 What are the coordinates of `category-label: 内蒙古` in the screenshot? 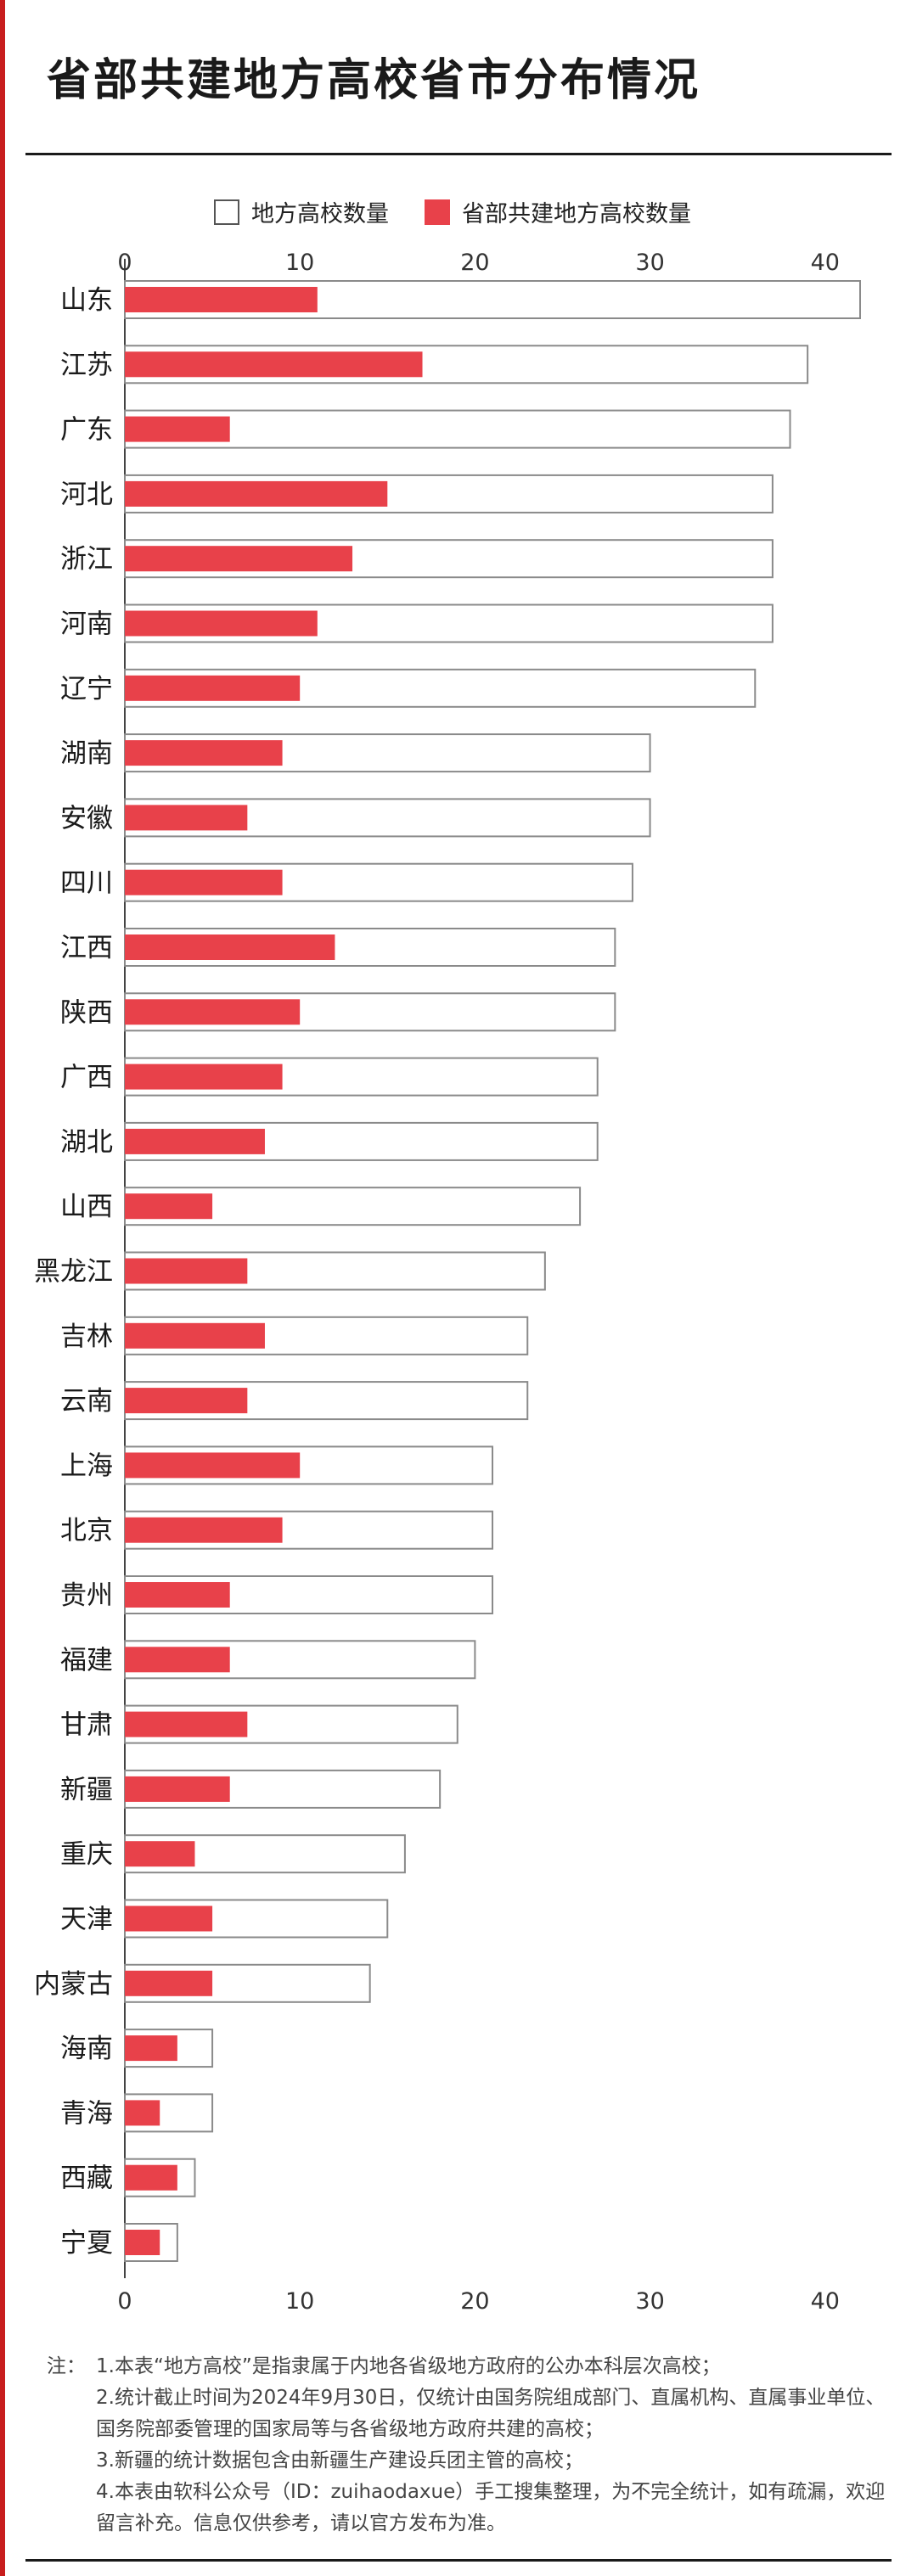 It's located at (73, 1984).